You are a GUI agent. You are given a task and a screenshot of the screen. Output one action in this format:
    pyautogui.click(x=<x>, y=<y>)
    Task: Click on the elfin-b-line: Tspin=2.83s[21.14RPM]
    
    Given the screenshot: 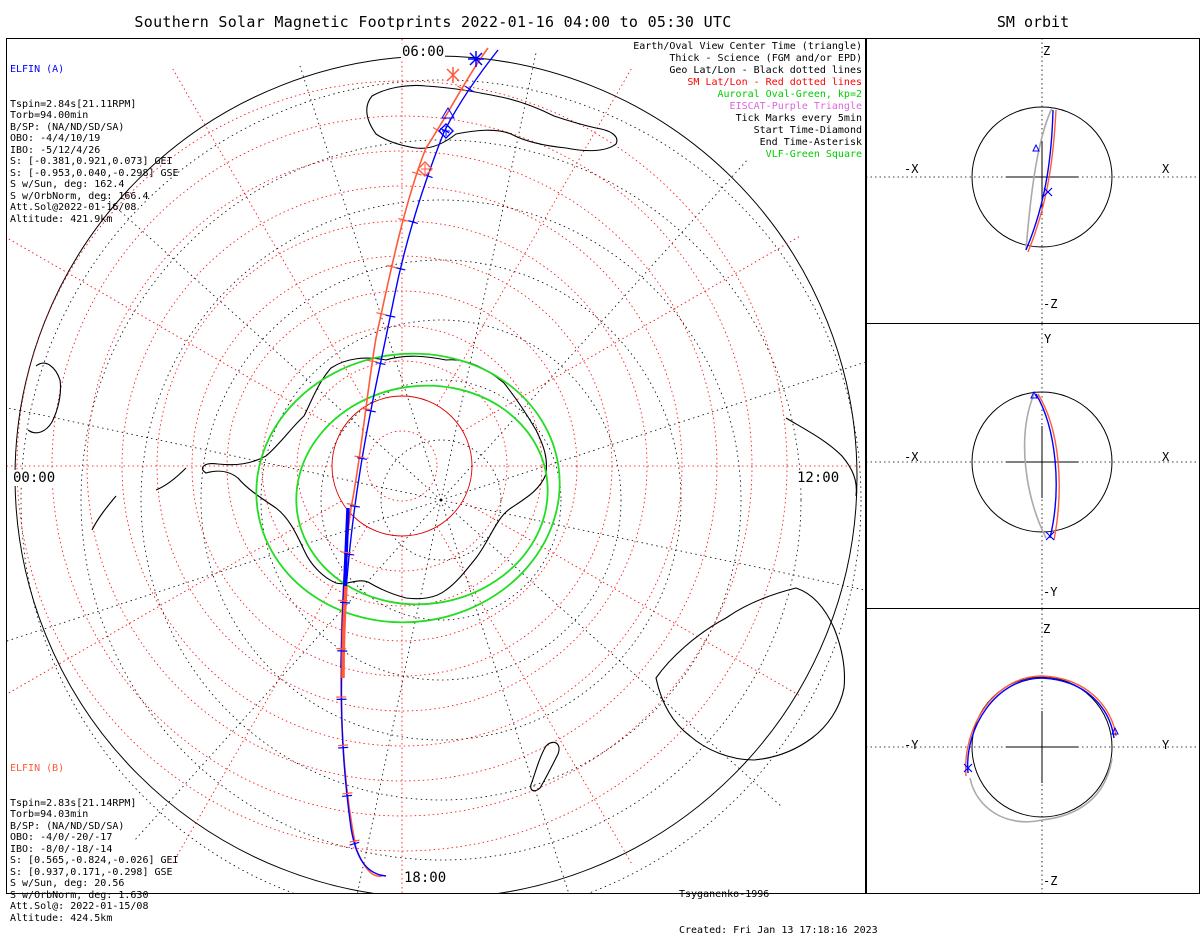 What is the action you would take?
    pyautogui.click(x=94, y=804)
    